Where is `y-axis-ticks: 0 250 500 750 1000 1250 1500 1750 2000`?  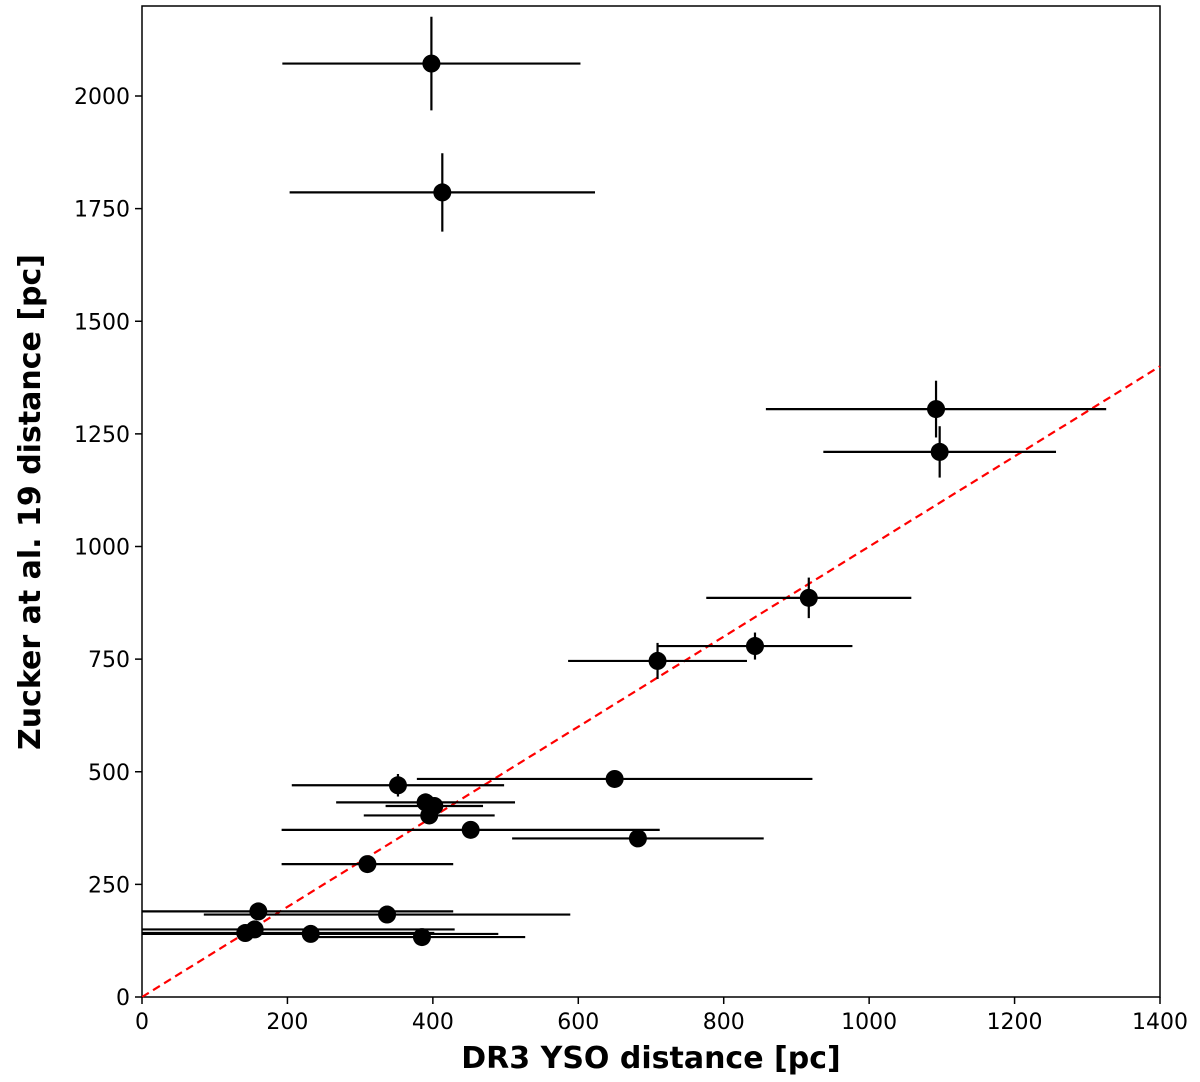 y-axis-ticks: 0 250 500 750 1000 1250 1500 1750 2000 is located at coordinates (108, 548).